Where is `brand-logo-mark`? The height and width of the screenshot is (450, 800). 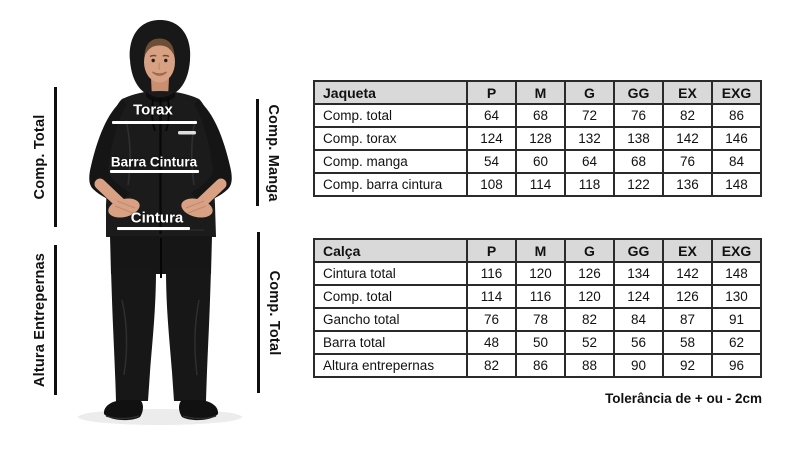 brand-logo-mark is located at coordinates (187, 133).